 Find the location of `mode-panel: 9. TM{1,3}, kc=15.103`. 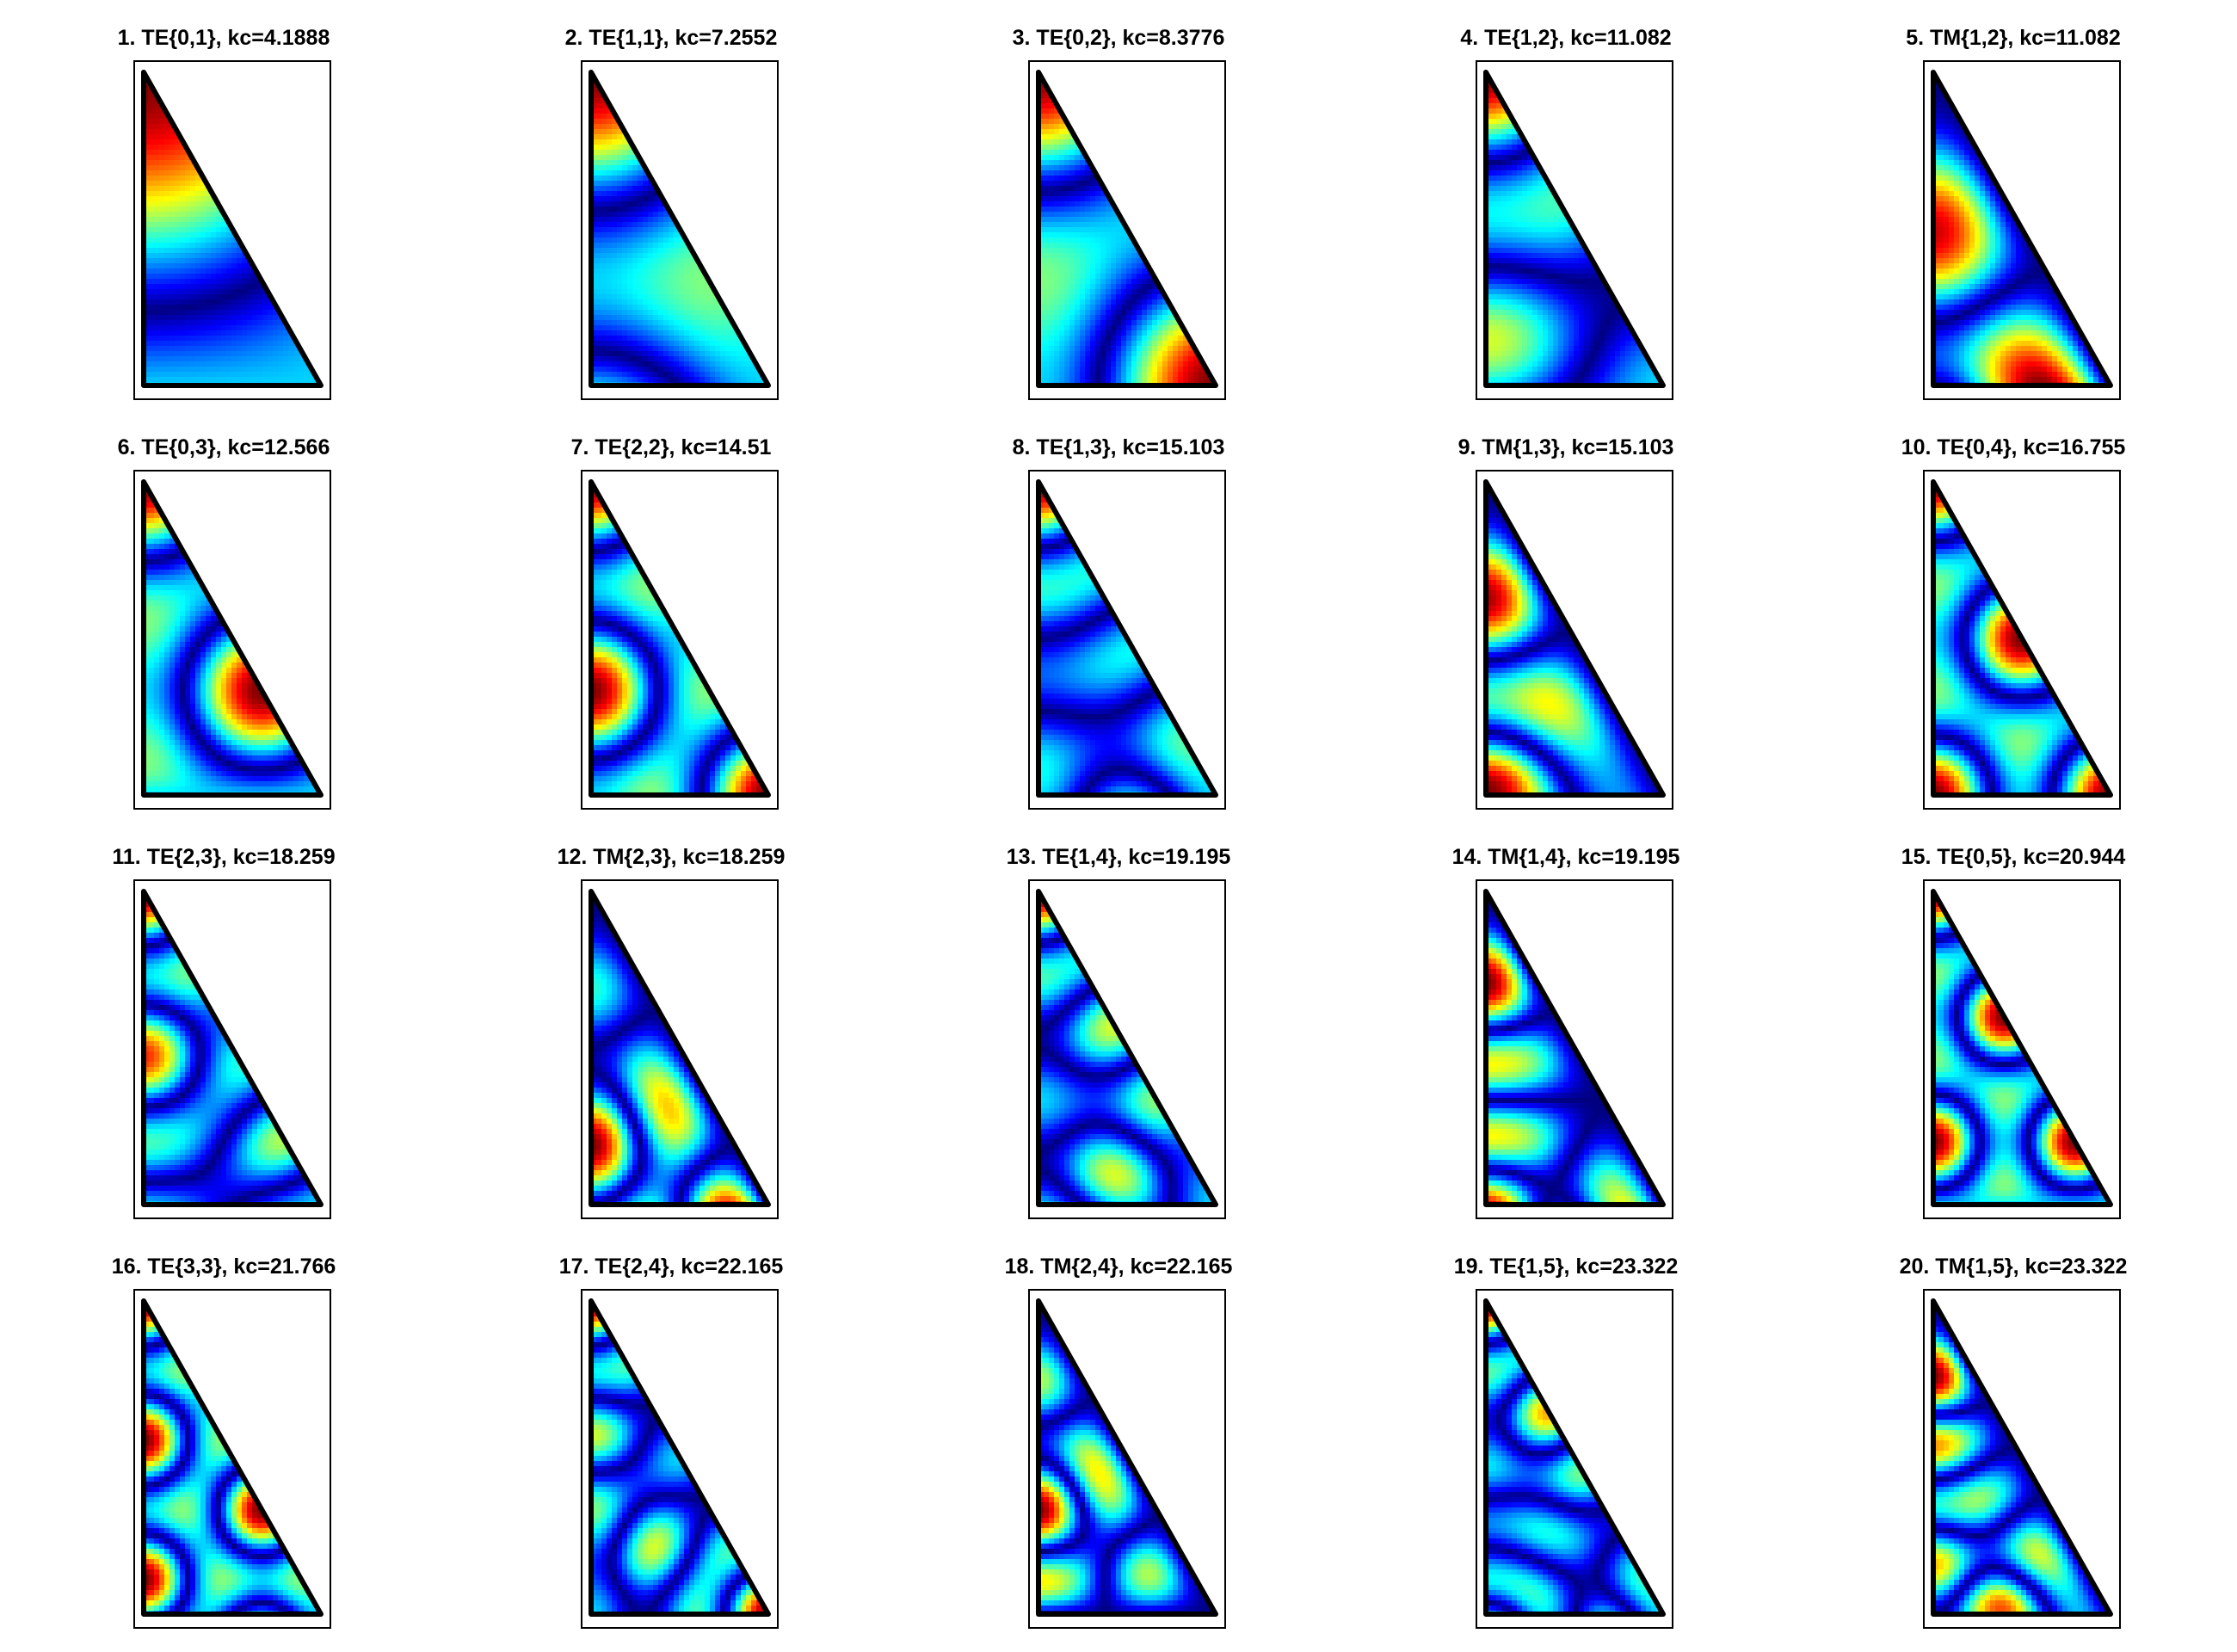

mode-panel: 9. TM{1,3}, kc=15.103 is located at coordinates (1566, 616).